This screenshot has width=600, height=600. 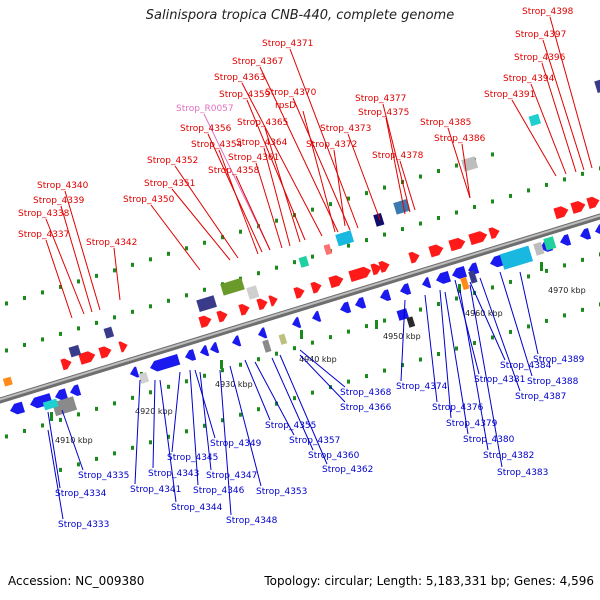 I want to click on gene-label: Strop_4386, so click(x=460, y=139).